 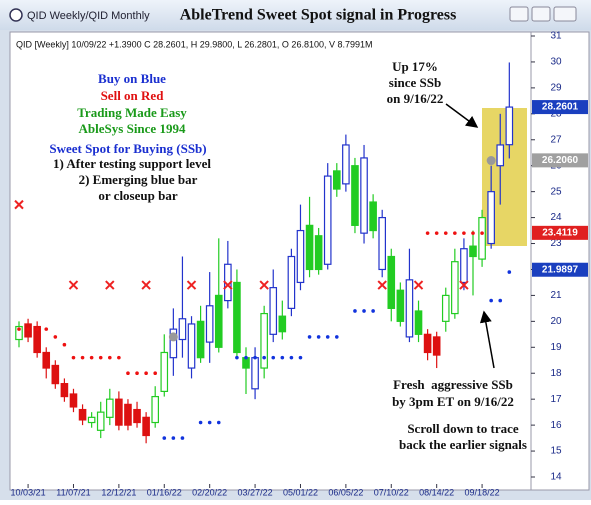 I want to click on price-tag-label: 28.2601, so click(x=560, y=107).